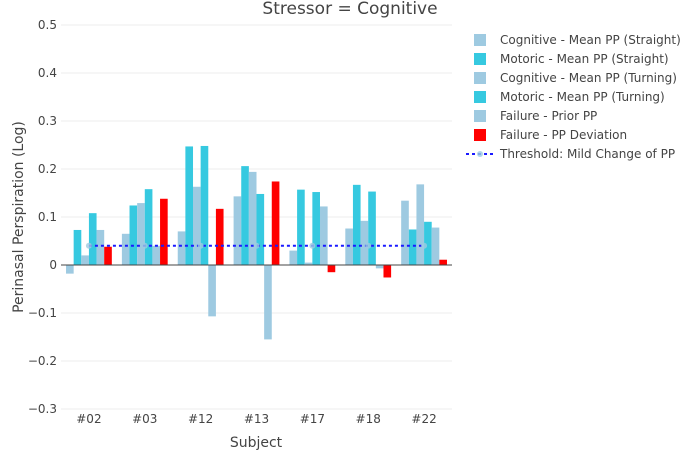 This screenshot has width=700, height=450. Describe the element at coordinates (423, 419) in the screenshot. I see `x-tick-label-6: #22` at that location.